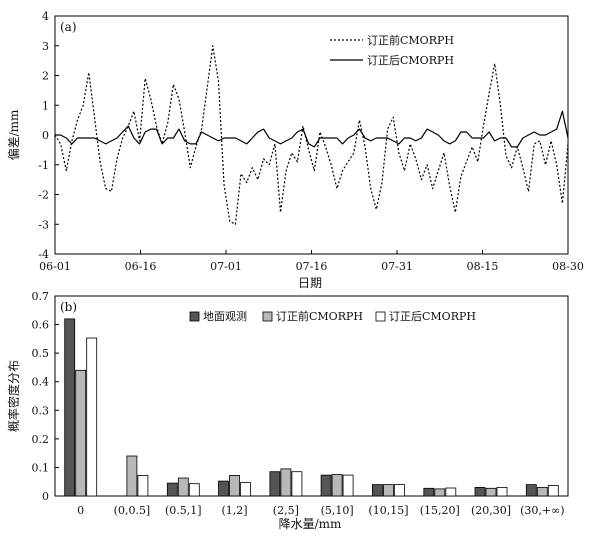 The image size is (605, 540). I want to click on panel-a-y-axis: 4 3 2 1 0 -1 -2 -3 -4, so click(48, 135).